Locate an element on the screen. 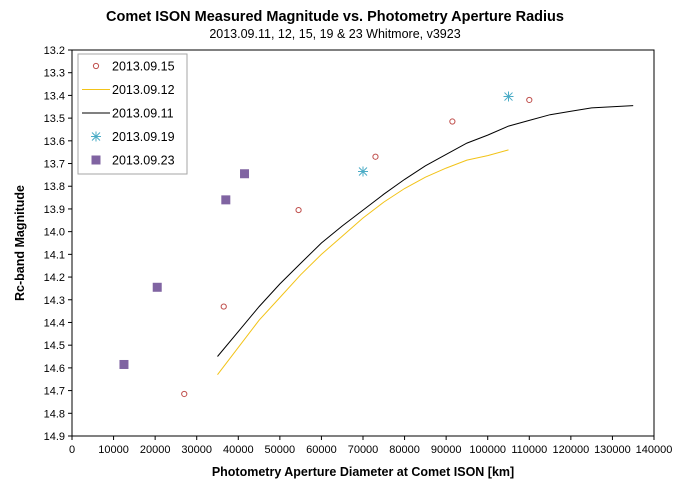 This screenshot has height=485, width=680. y-tick-label: 14.7 is located at coordinates (54, 392).